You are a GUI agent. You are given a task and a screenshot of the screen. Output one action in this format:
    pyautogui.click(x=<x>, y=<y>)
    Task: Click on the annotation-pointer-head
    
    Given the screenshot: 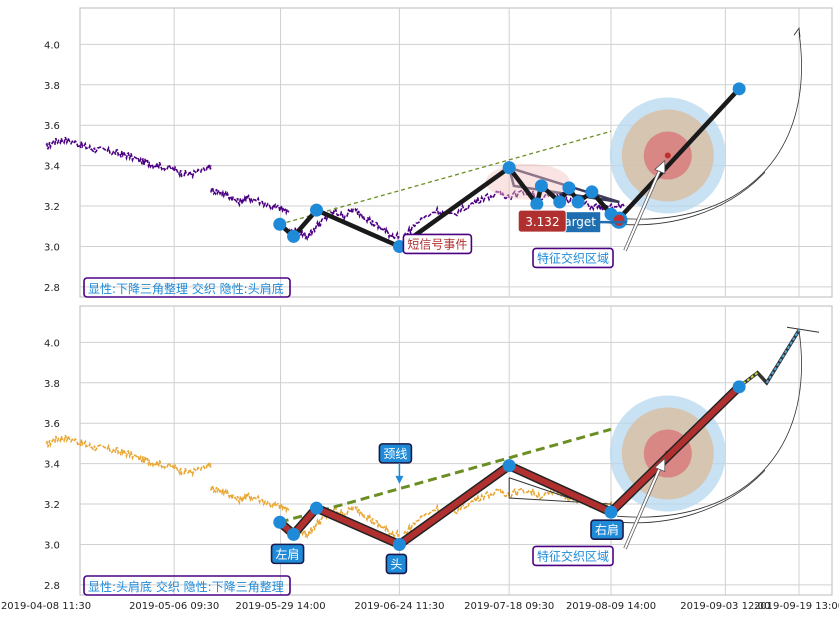 What is the action you would take?
    pyautogui.click(x=399, y=479)
    